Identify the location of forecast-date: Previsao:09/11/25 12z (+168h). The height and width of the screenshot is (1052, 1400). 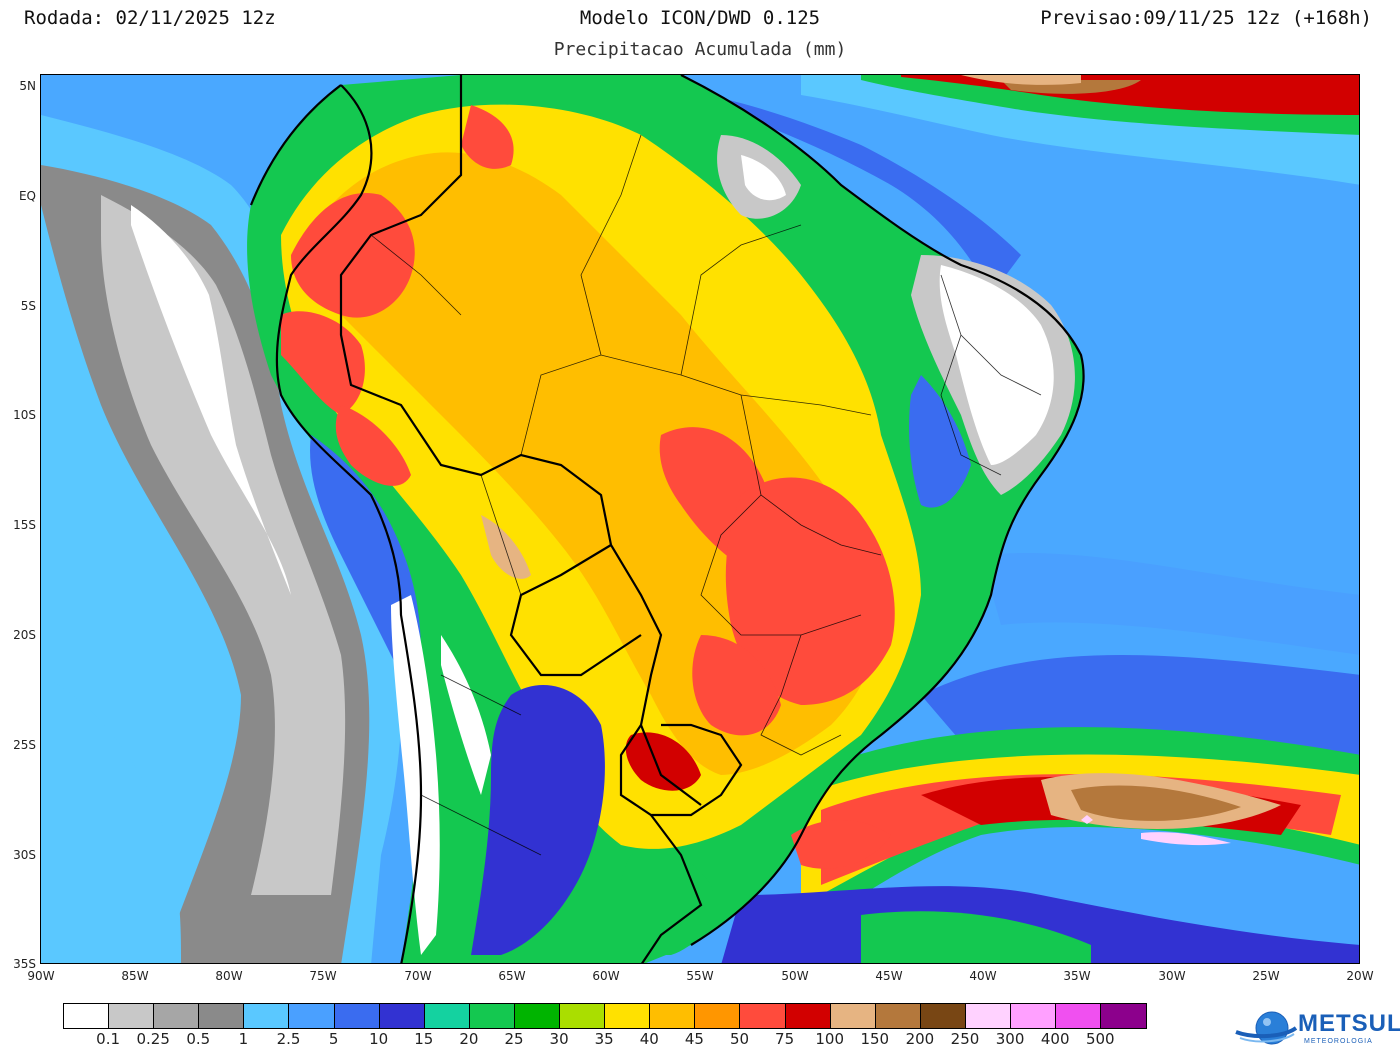
(1206, 18).